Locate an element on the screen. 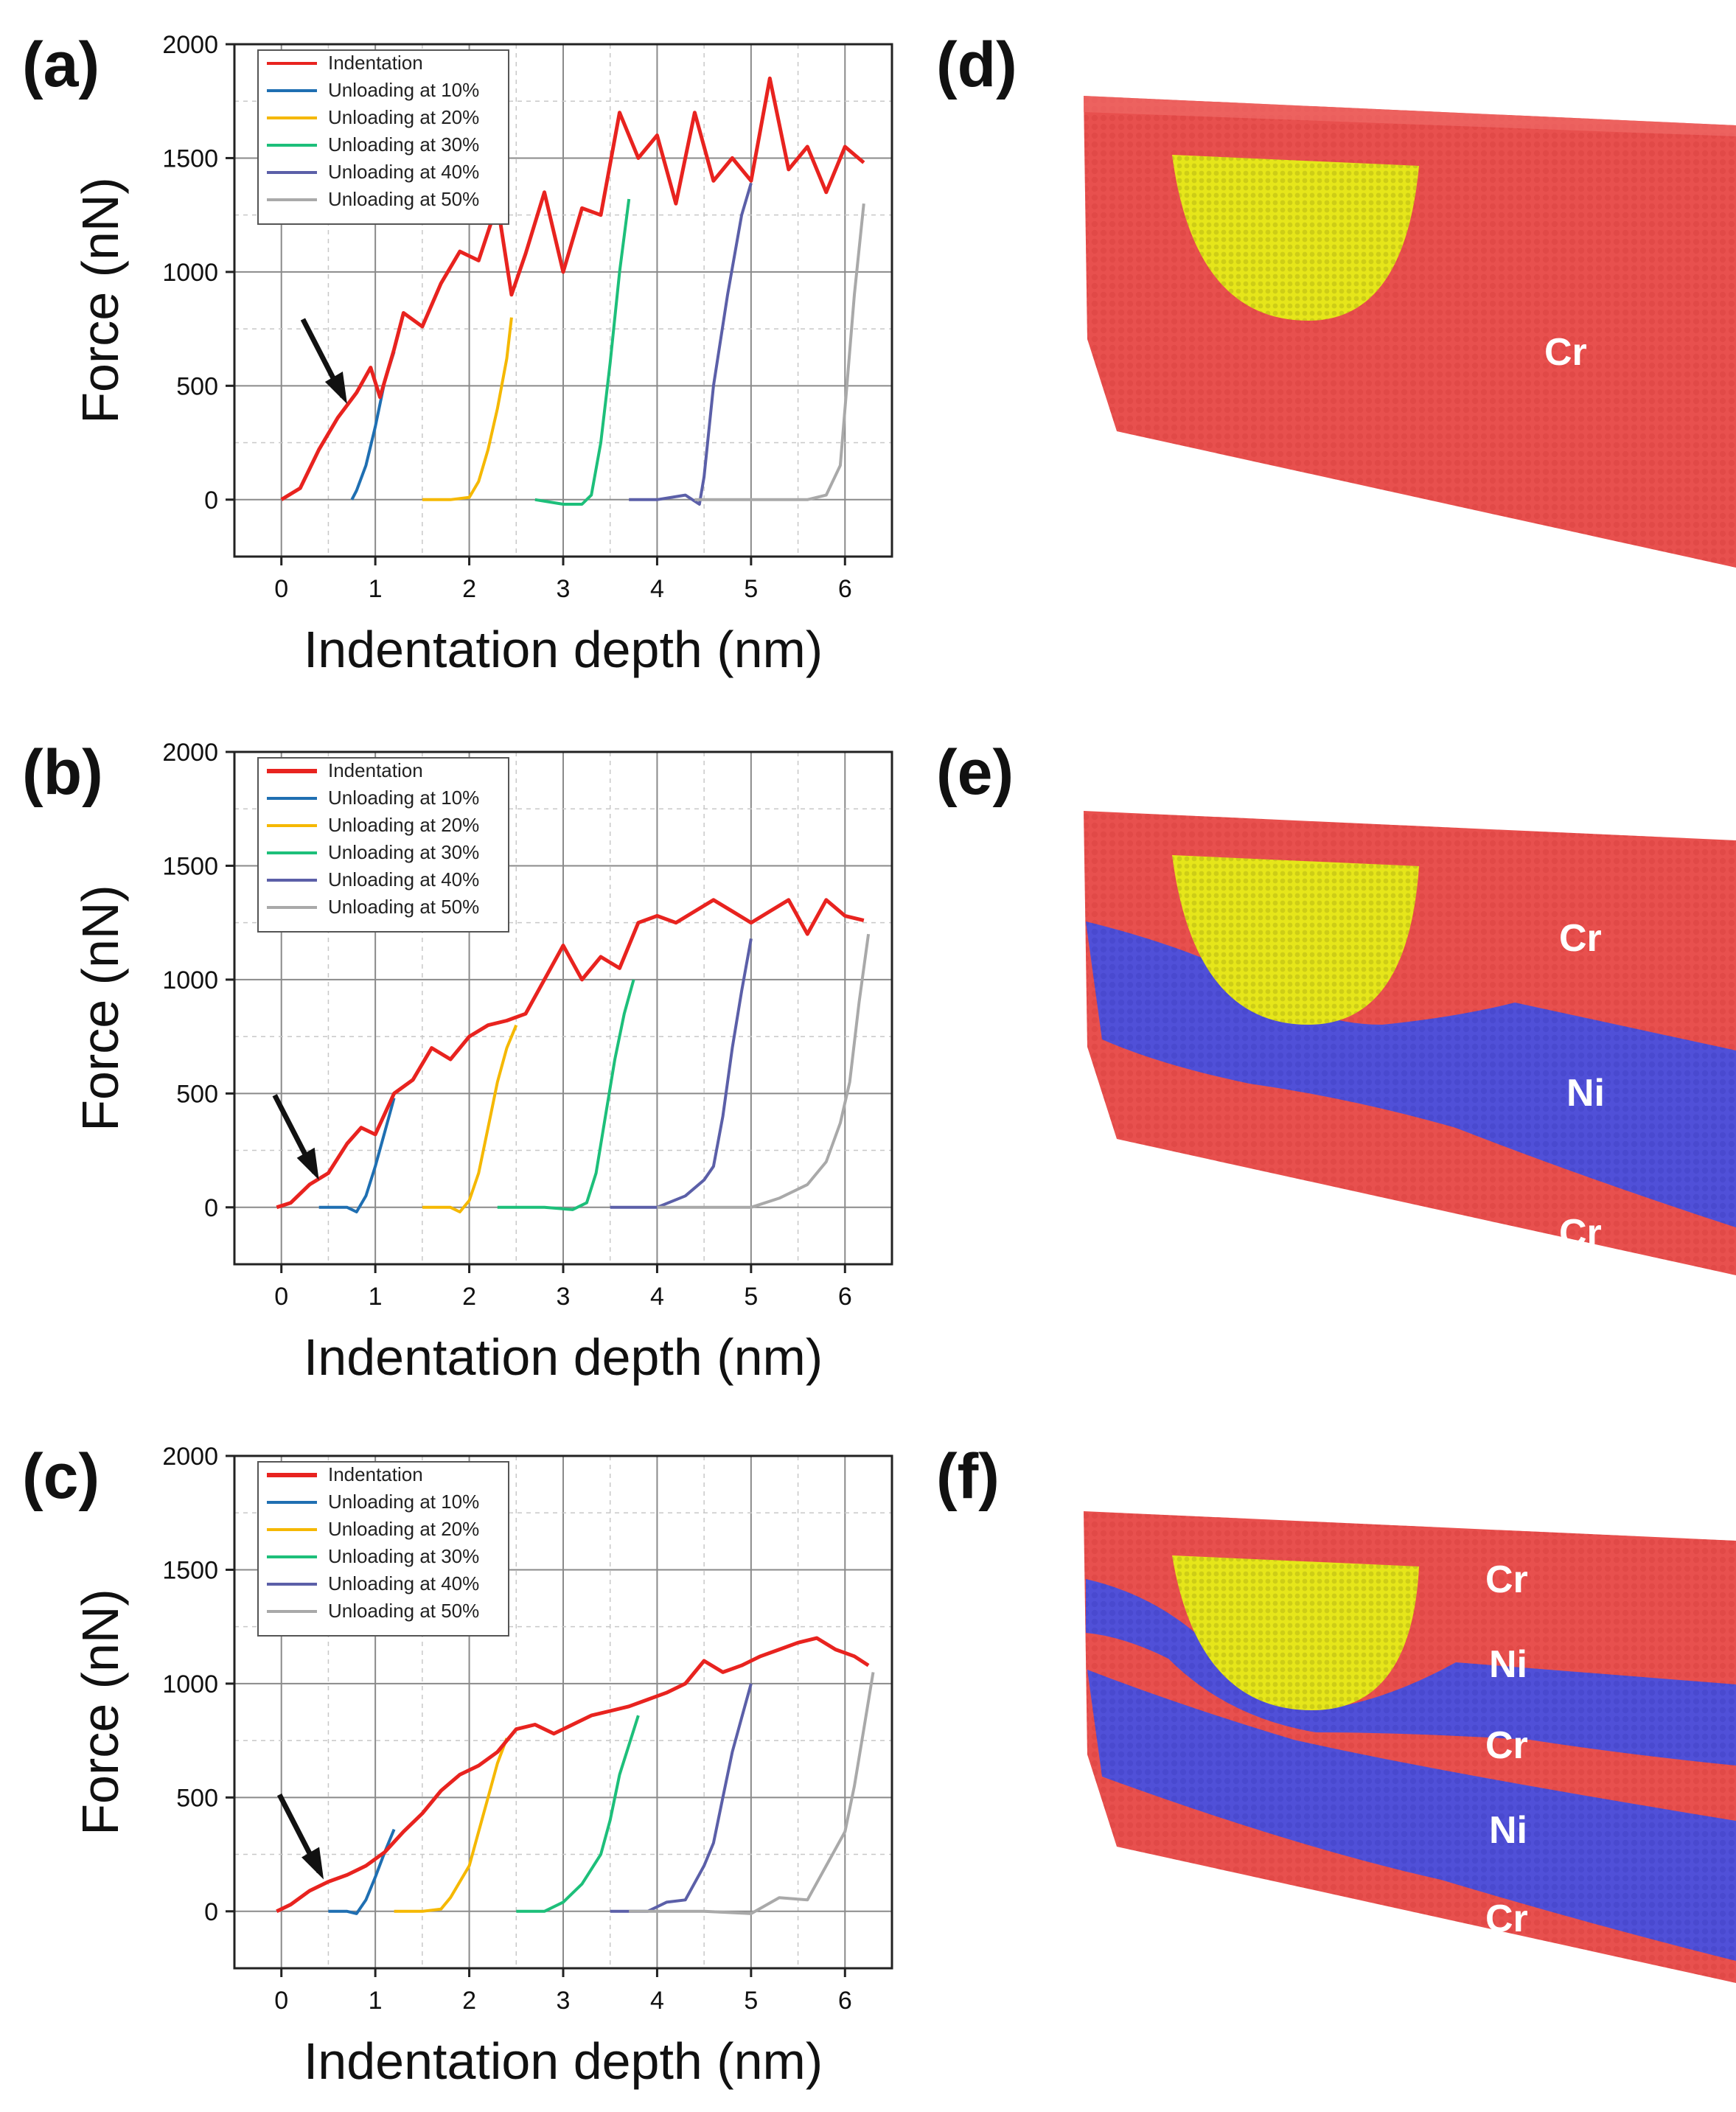 The image size is (1736, 2112). panel-label-a: (a) is located at coordinates (61, 64).